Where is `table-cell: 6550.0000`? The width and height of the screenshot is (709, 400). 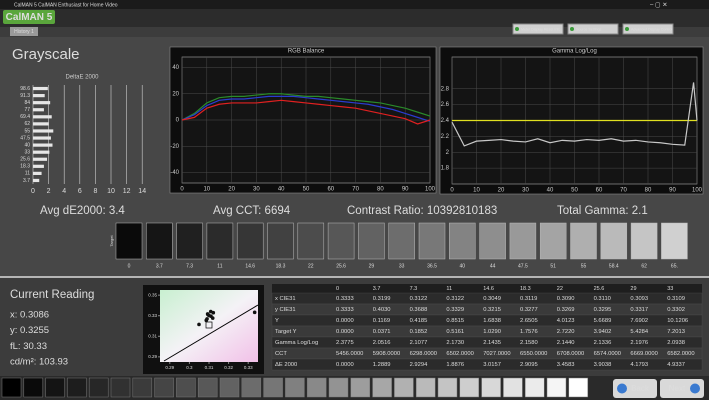
table-cell: 6550.0000 is located at coordinates (533, 354).